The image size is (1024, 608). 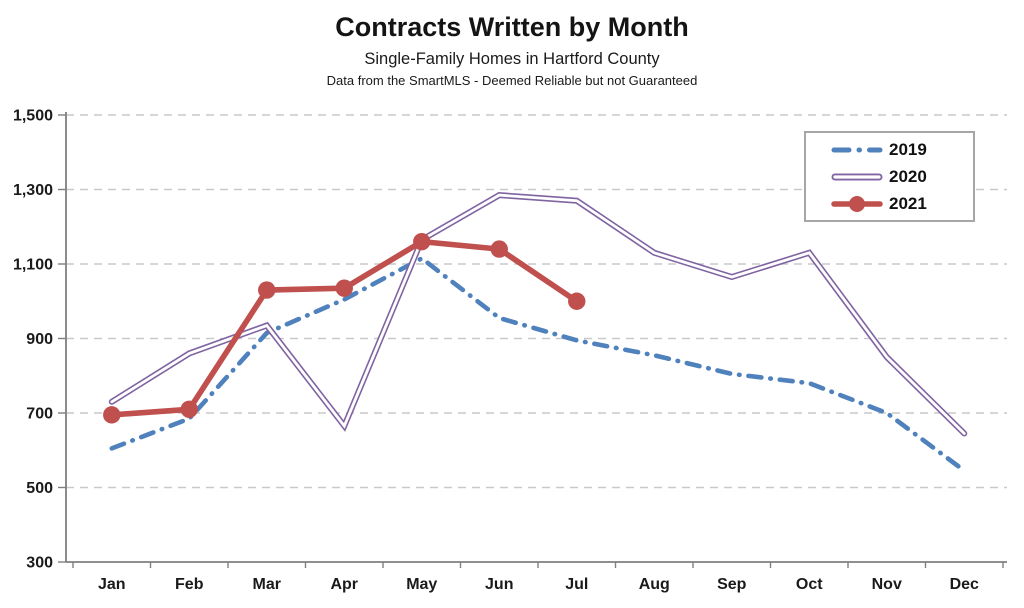 I want to click on x-axis-label: Oct, so click(x=809, y=584).